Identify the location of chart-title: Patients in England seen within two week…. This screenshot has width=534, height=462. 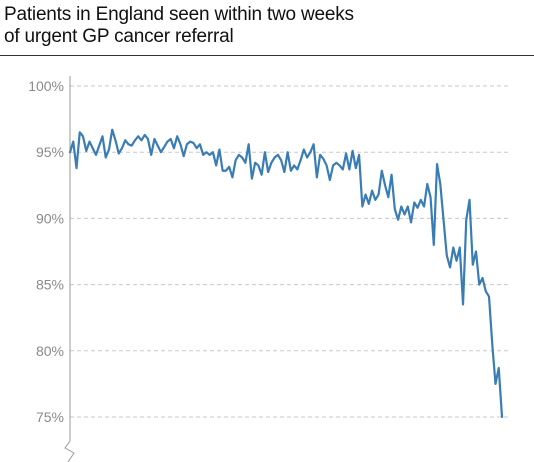
(268, 26).